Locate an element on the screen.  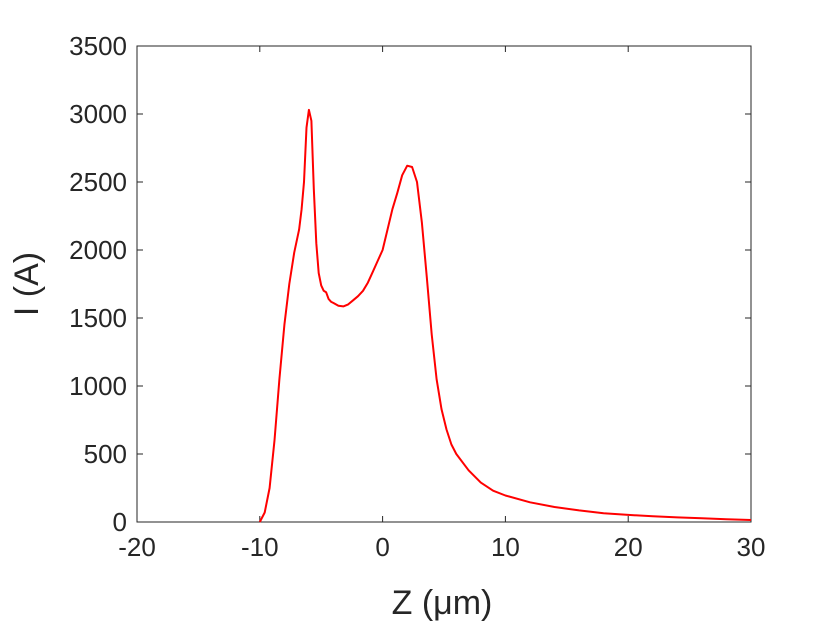
x-tick-label: -10 is located at coordinates (260, 547).